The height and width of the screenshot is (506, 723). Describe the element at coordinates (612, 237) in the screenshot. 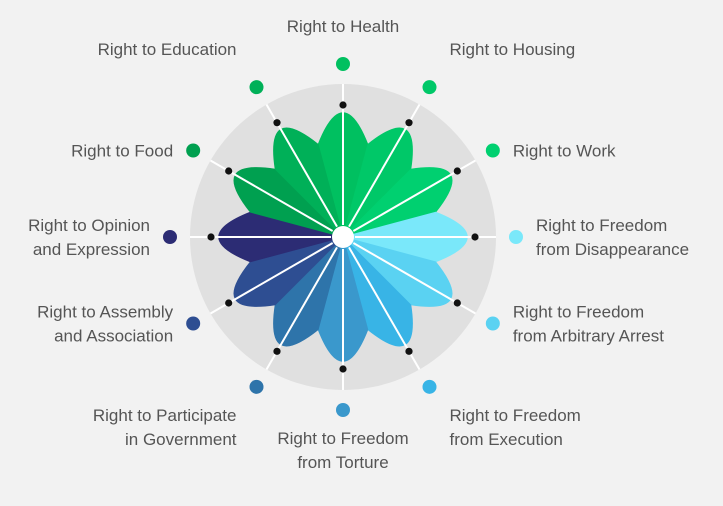

I see `axis-label-4: Right to Freedom from Disappearance` at that location.